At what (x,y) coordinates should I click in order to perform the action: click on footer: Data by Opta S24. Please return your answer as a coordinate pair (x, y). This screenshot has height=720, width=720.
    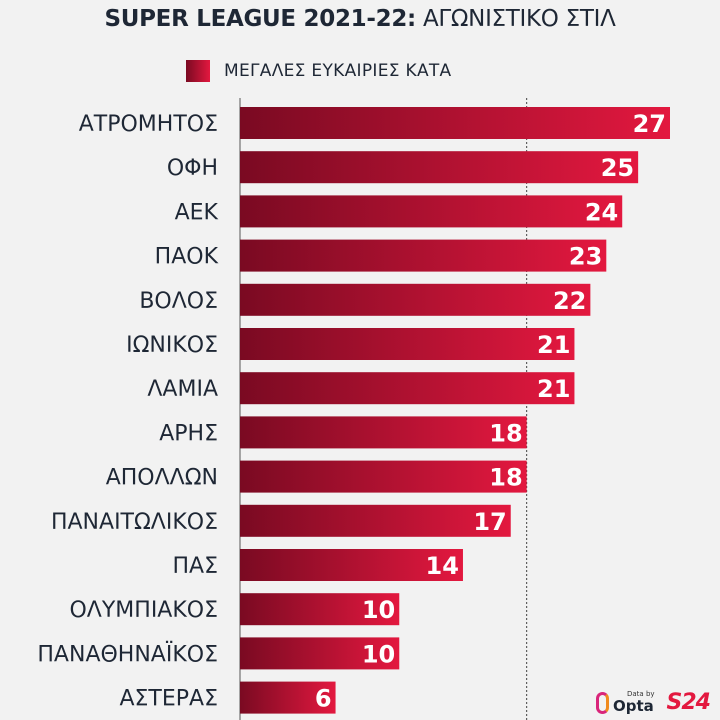
    Looking at the image, I should click on (653, 702).